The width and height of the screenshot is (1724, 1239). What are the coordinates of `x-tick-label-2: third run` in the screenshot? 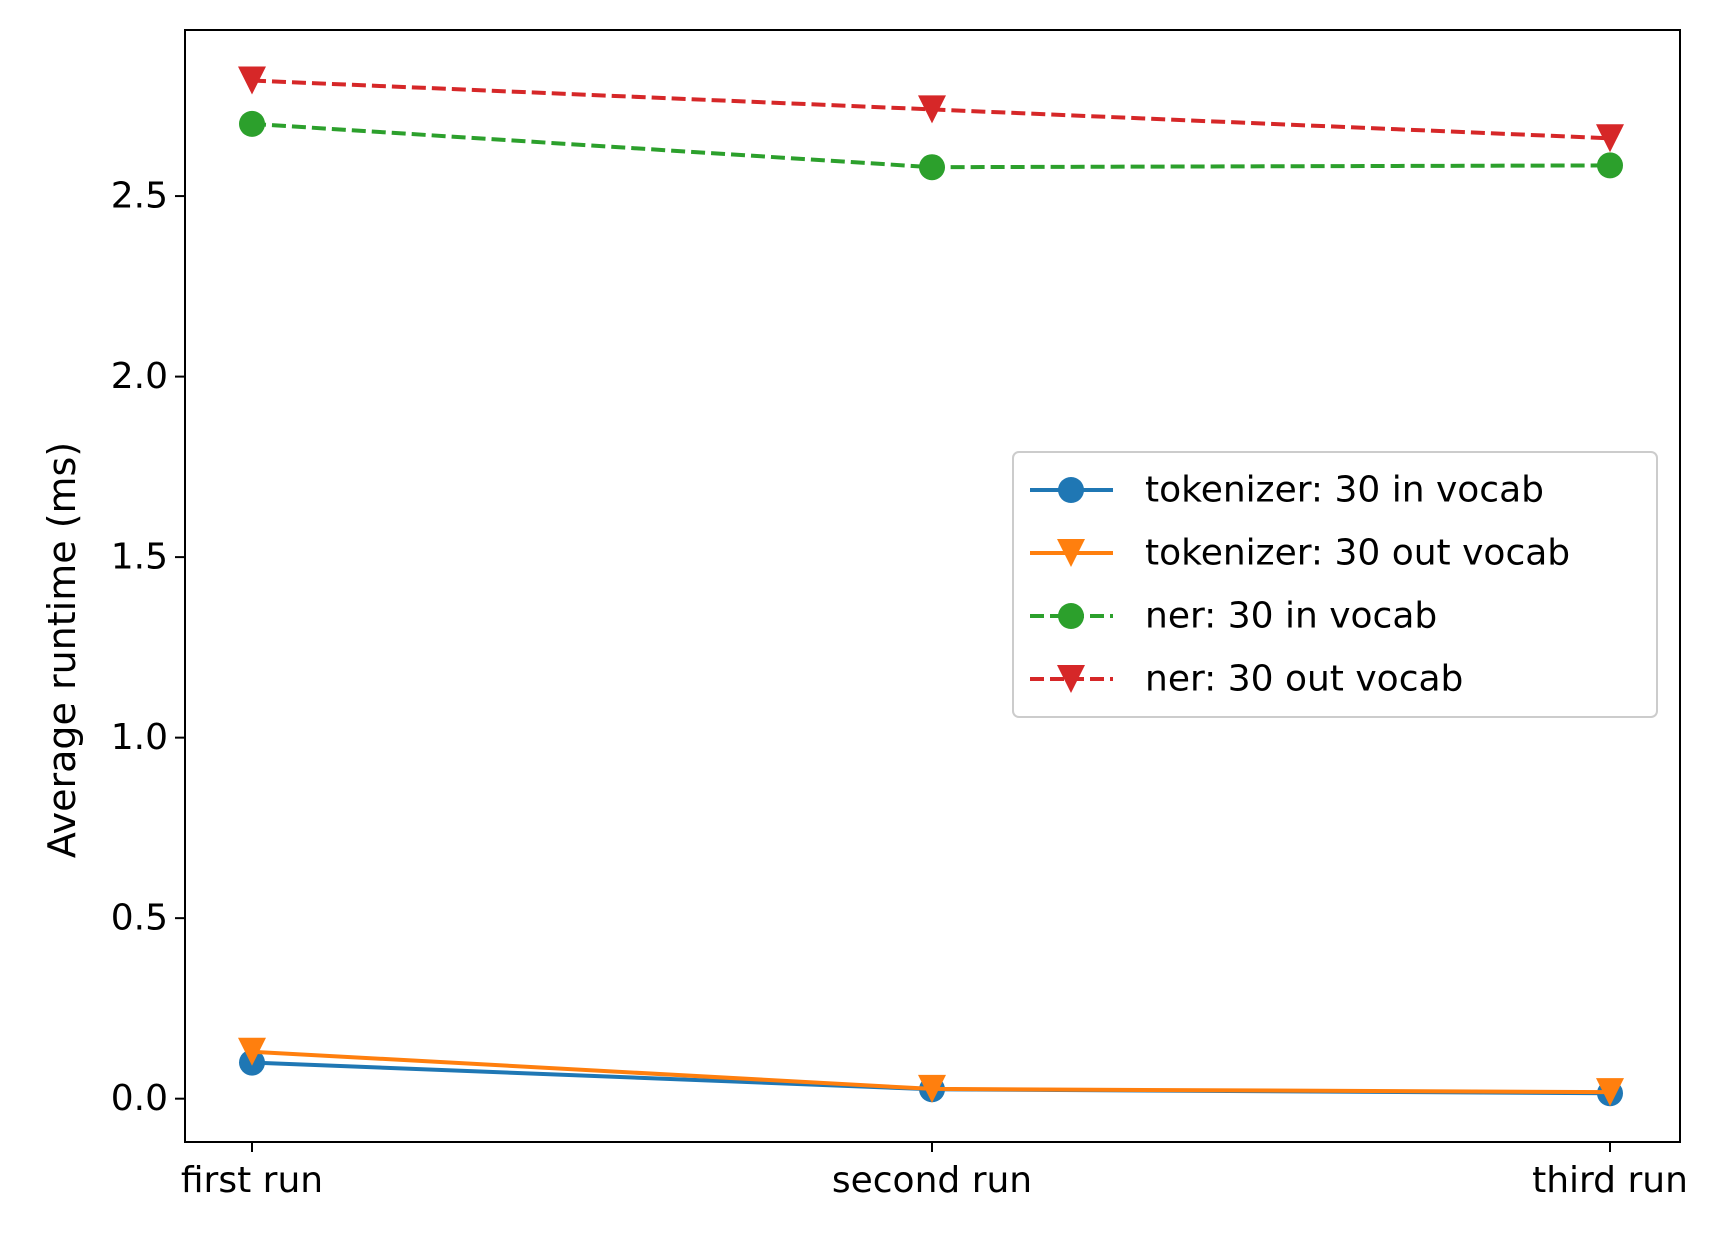 It's located at (1610, 1180).